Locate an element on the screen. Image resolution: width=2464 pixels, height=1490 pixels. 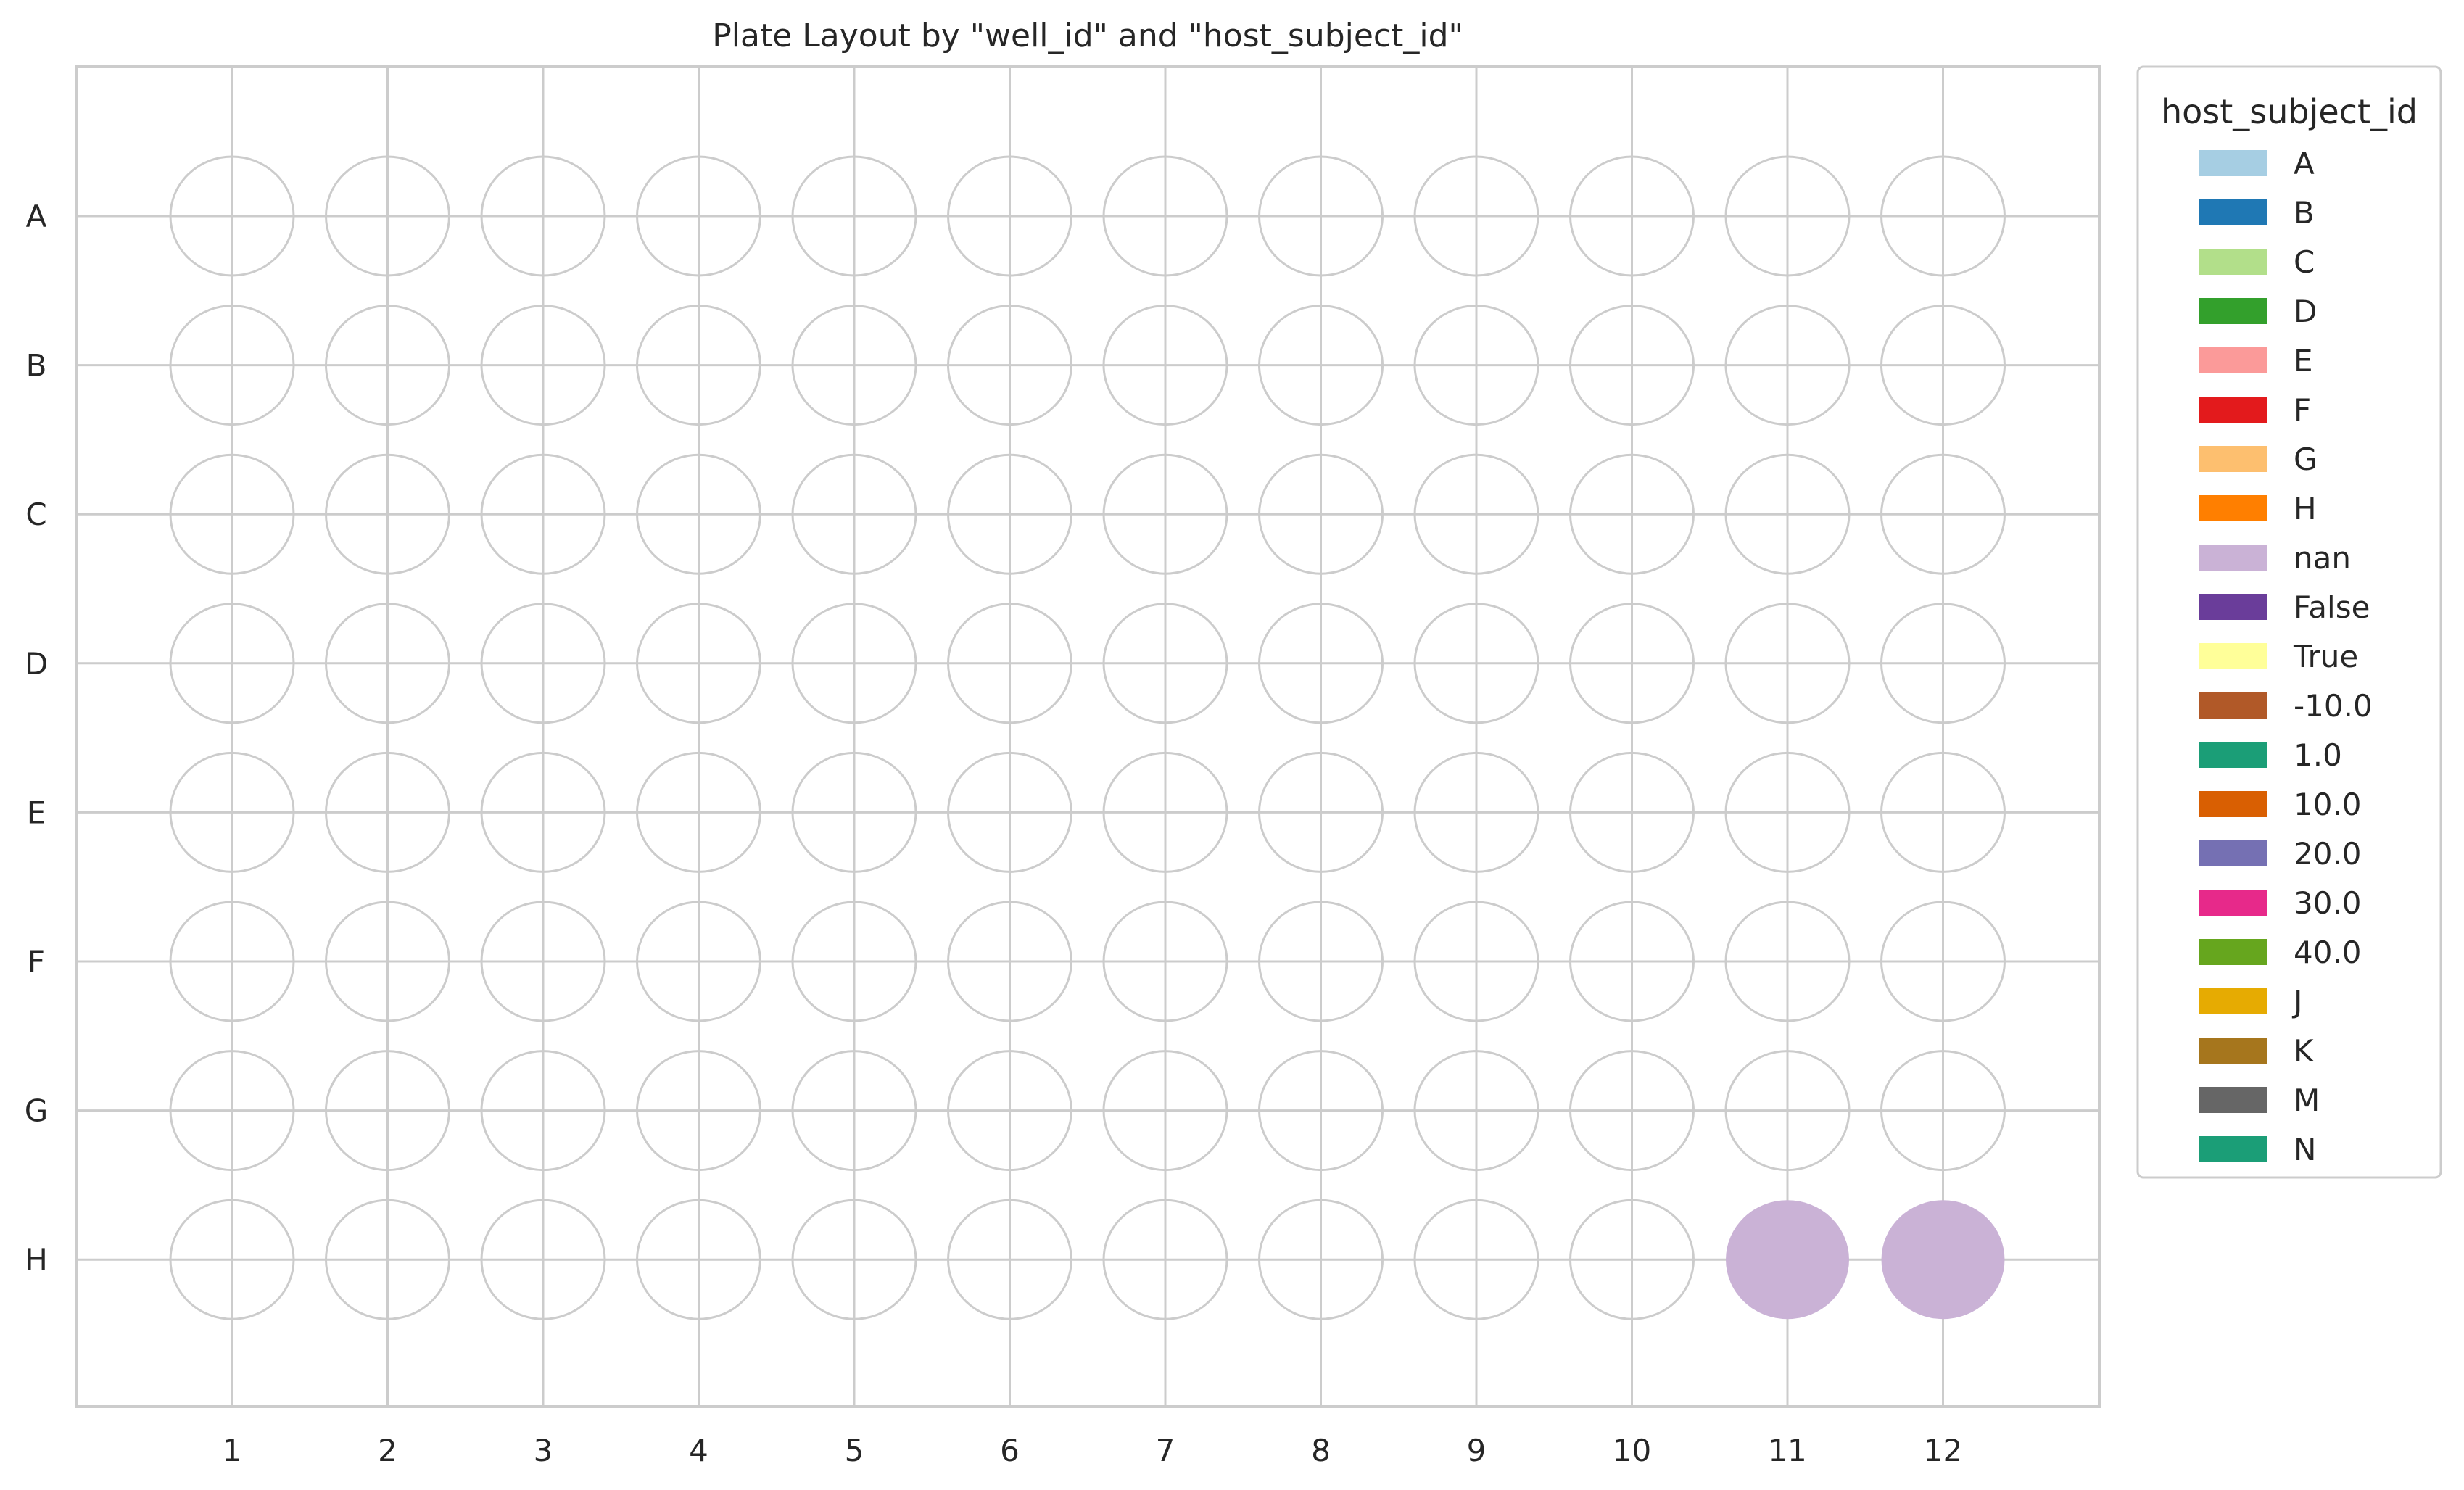
x-tick-10: 10 is located at coordinates (1632, 1450).